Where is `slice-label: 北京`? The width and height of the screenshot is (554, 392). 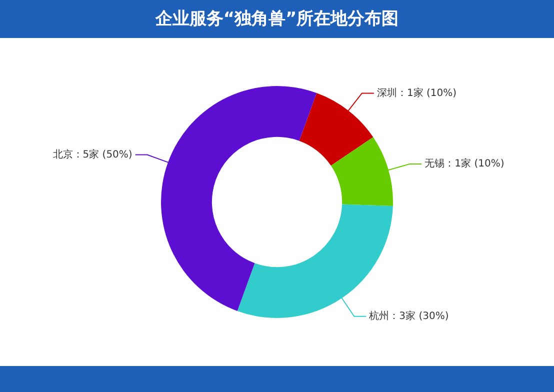
slice-label: 北京 is located at coordinates (62, 154).